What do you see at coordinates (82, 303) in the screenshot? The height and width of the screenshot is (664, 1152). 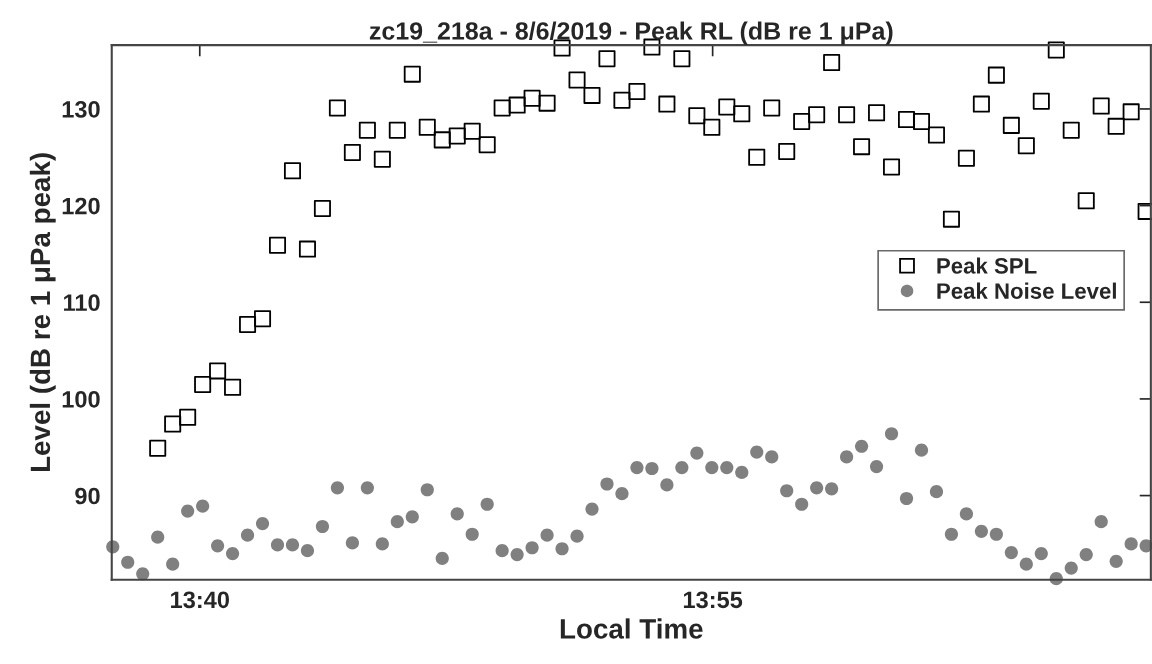 I see `y-tick-label: 110` at bounding box center [82, 303].